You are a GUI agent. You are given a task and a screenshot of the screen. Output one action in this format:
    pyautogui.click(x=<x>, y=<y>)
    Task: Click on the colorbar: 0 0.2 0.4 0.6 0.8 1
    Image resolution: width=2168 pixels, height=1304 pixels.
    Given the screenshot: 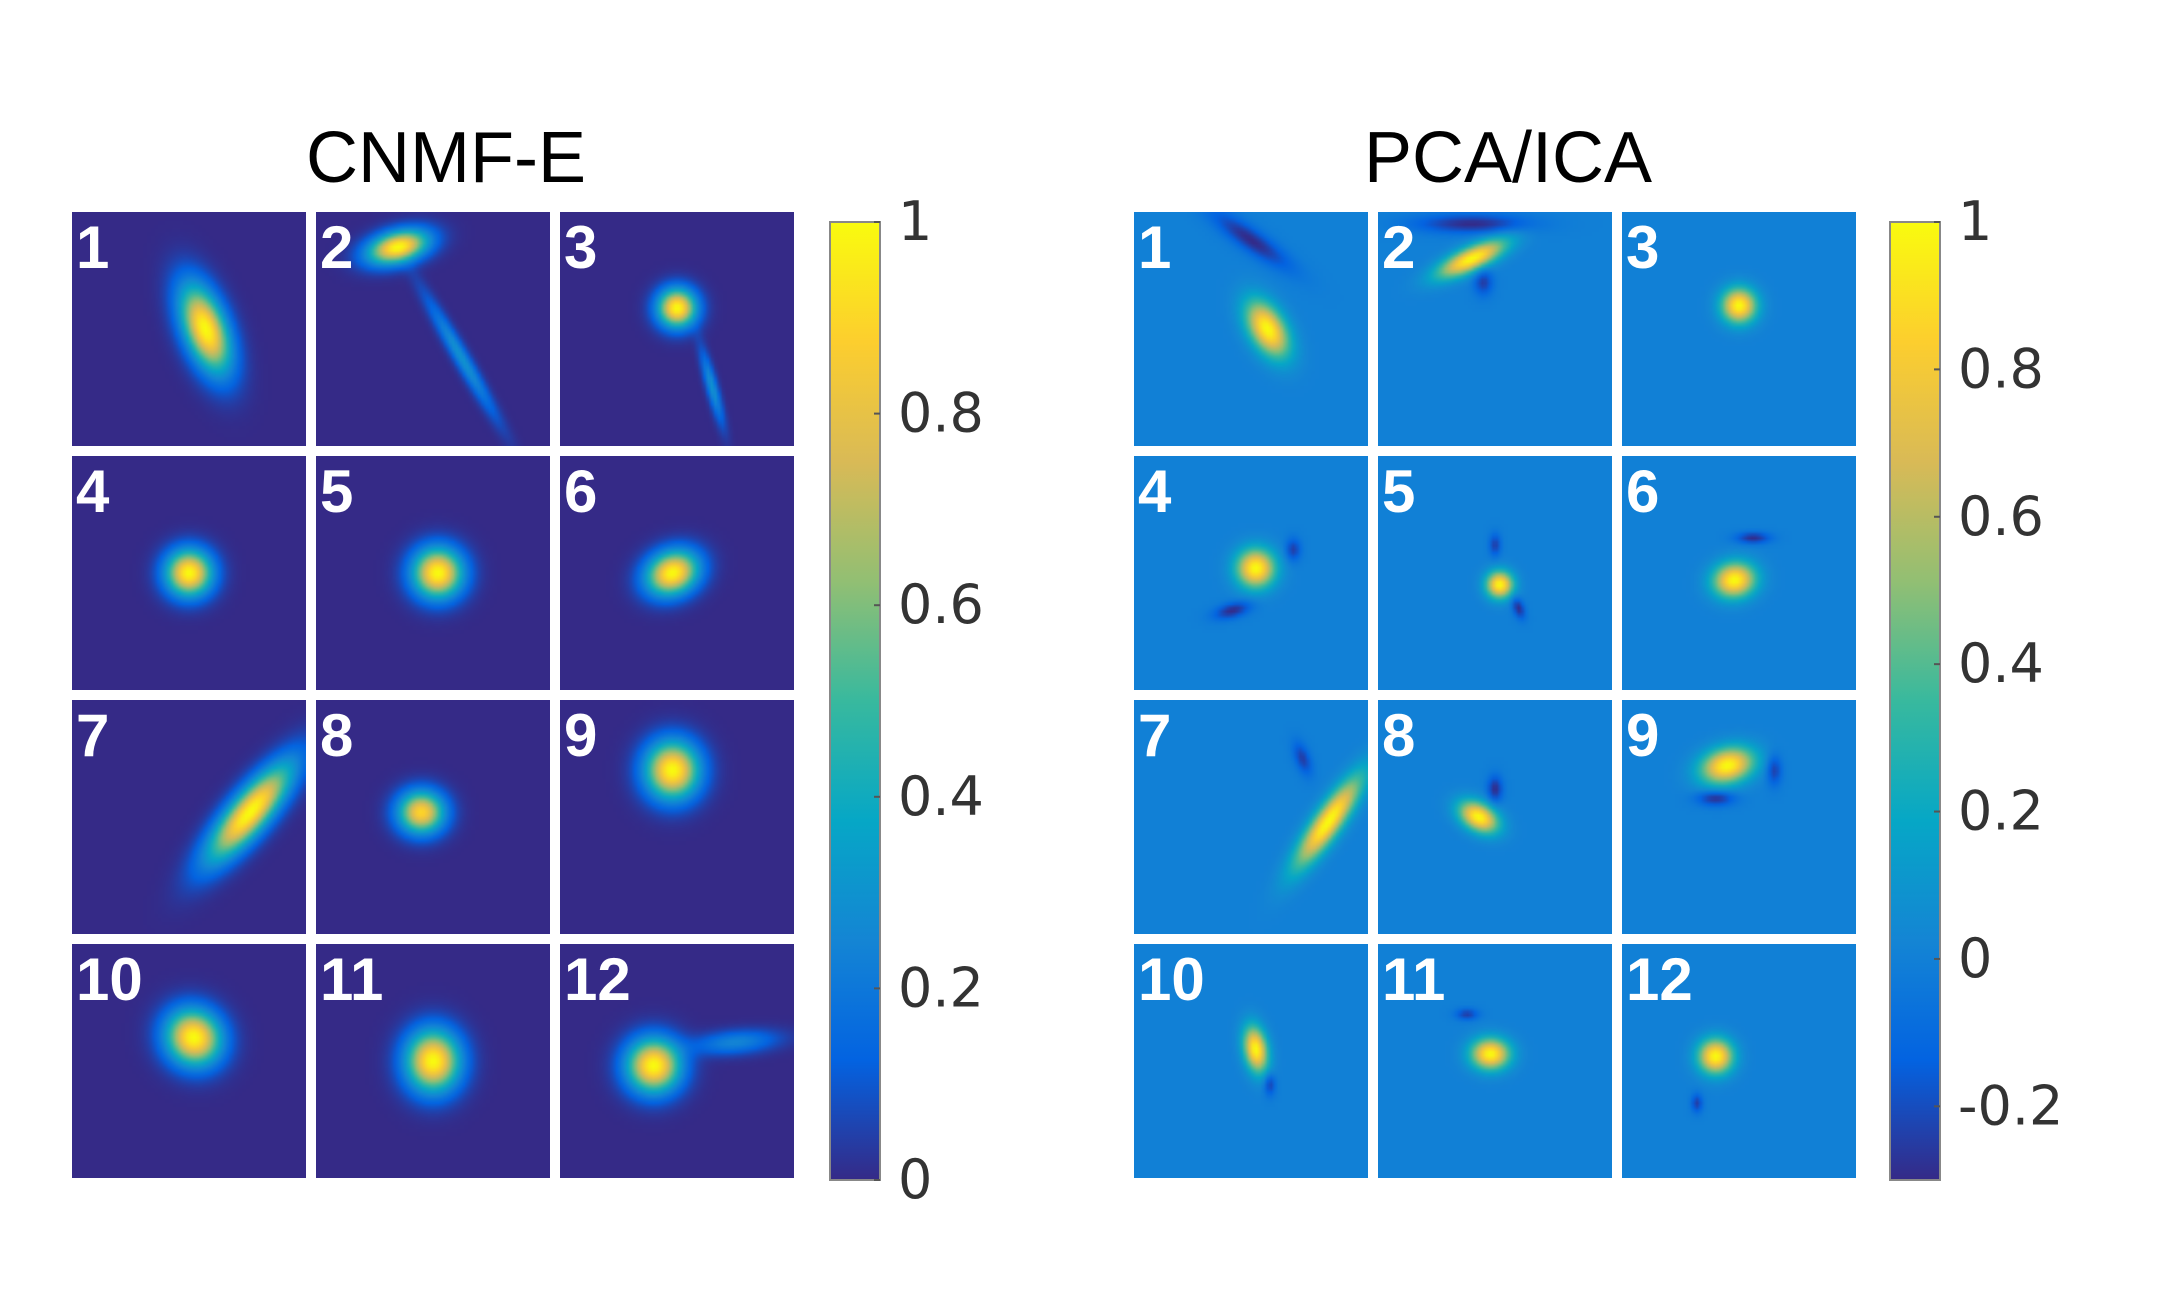 What is the action you would take?
    pyautogui.click(x=906, y=700)
    